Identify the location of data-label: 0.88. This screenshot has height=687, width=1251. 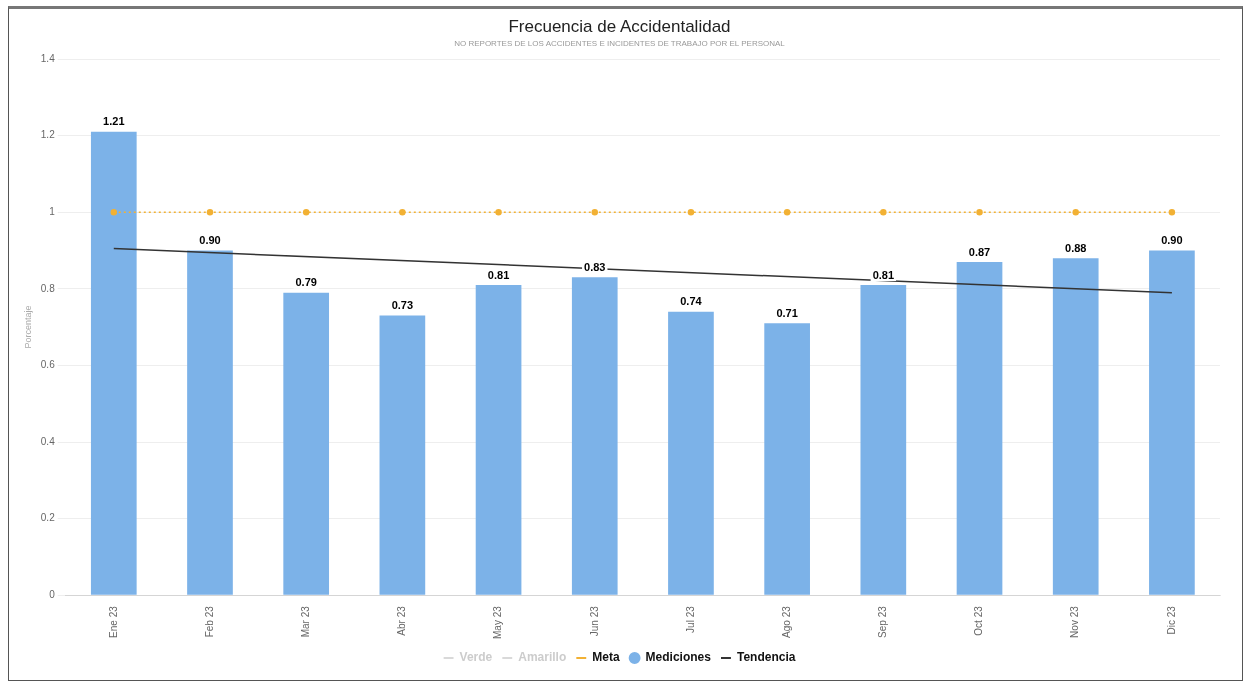
(1076, 247).